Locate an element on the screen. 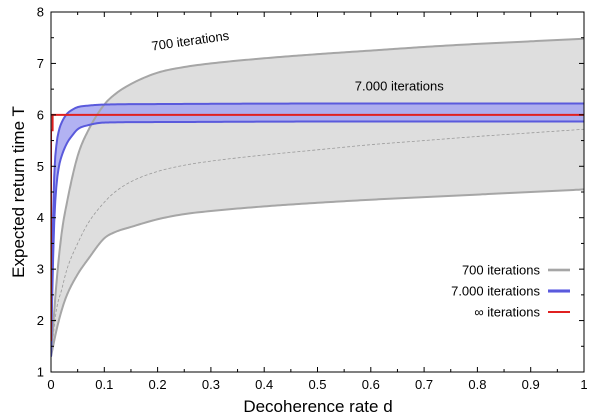  y-tick-label: 6 is located at coordinates (40, 114).